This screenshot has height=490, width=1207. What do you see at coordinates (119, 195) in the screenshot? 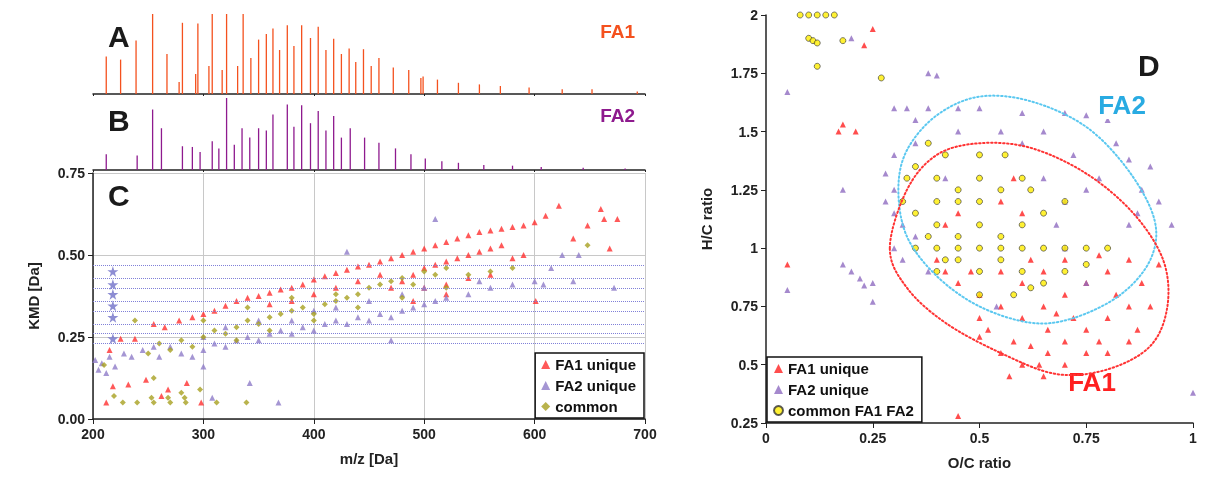
I see `chart-title: C` at bounding box center [119, 195].